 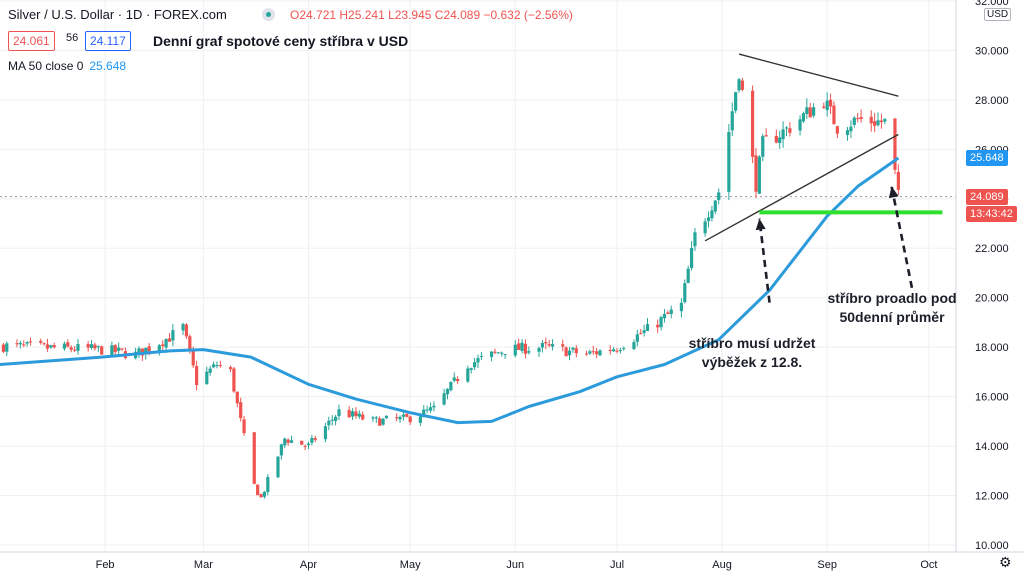 I want to click on note-right: stříbro proadlo pod 50denní průměr, so click(x=892, y=308).